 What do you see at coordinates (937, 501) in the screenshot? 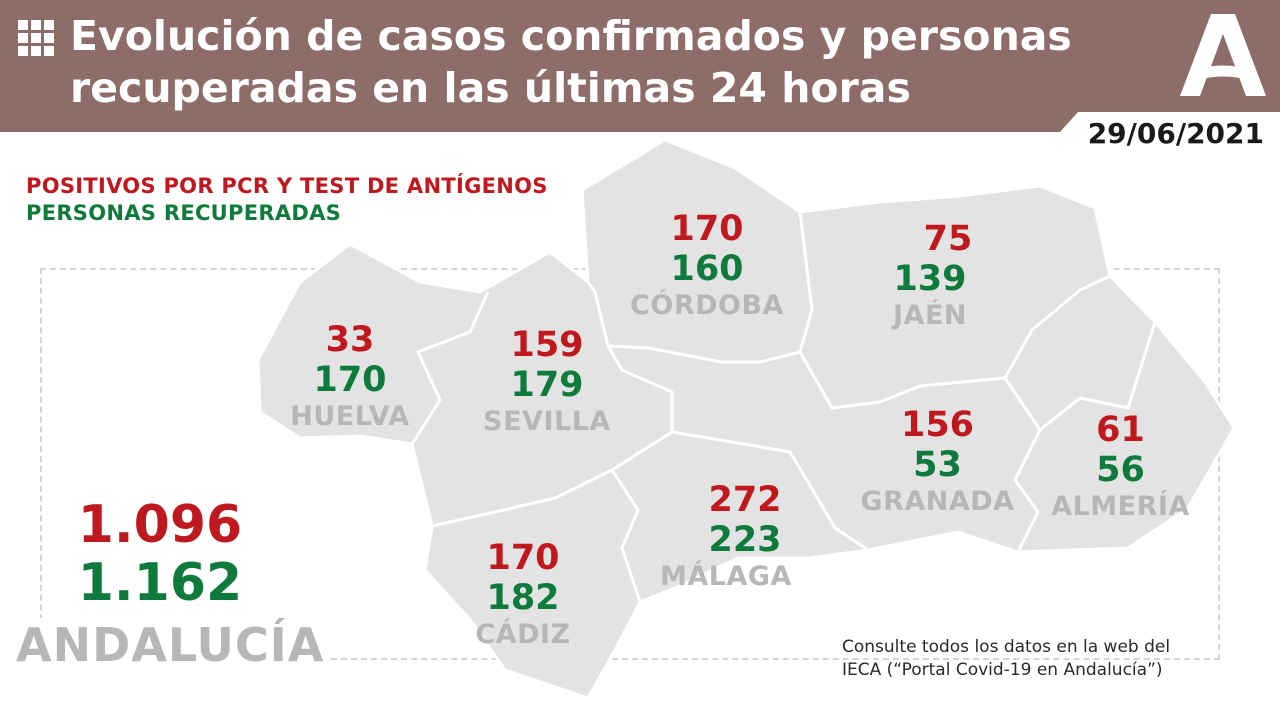
I see `granada-name: GRANADA` at bounding box center [937, 501].